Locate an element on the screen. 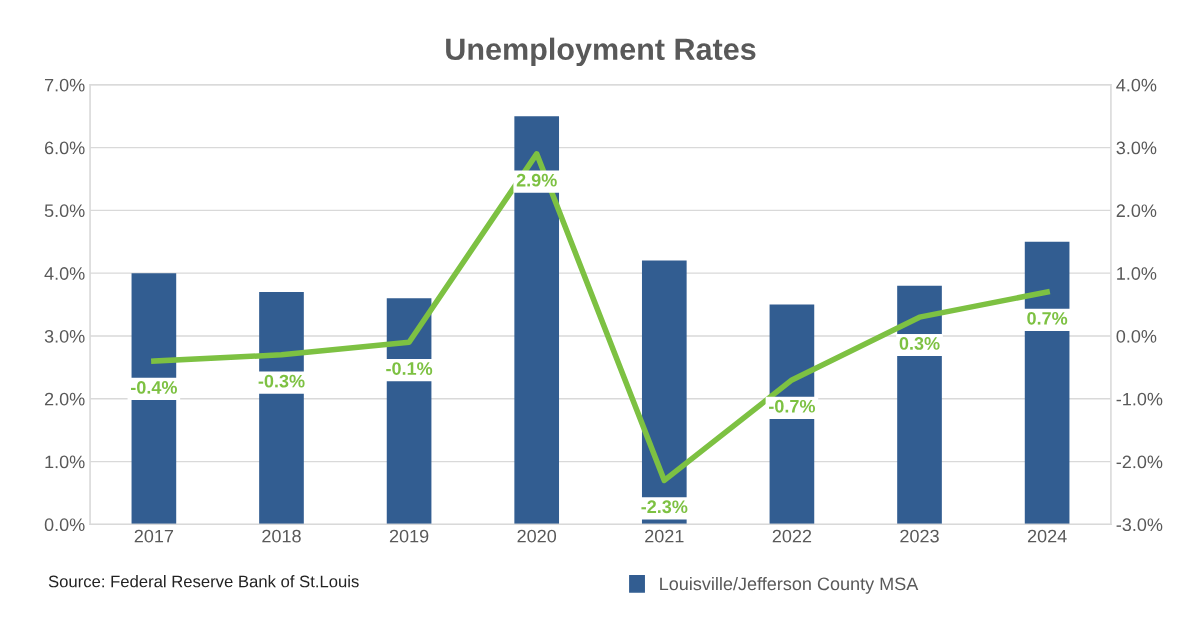 This screenshot has height=628, width=1201. data-label: -0.4% is located at coordinates (154, 387).